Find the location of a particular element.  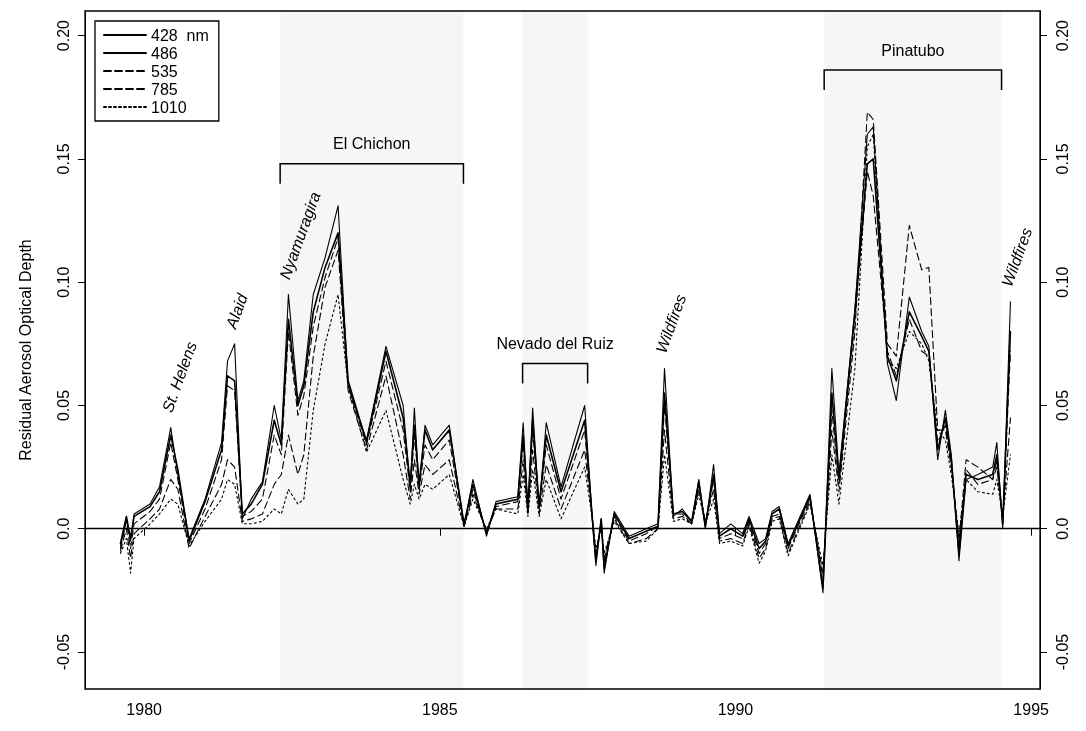

legend-label: 486 is located at coordinates (164, 53).